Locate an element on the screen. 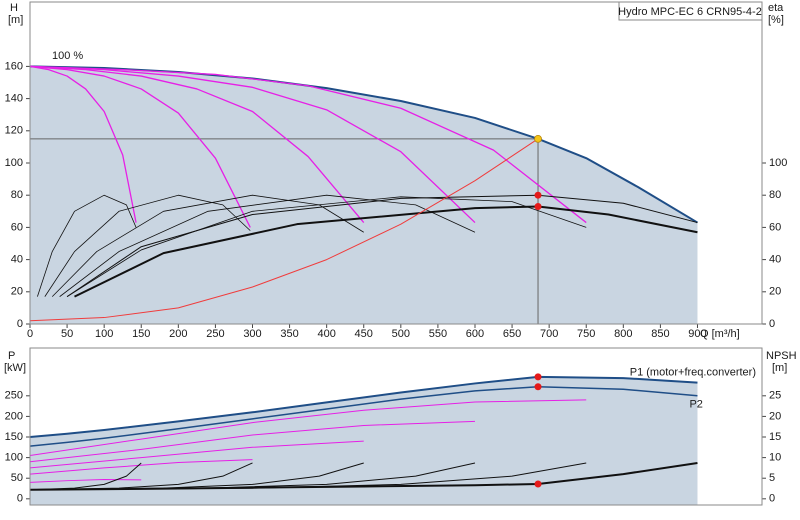  annotation: 100 % is located at coordinates (67, 56).